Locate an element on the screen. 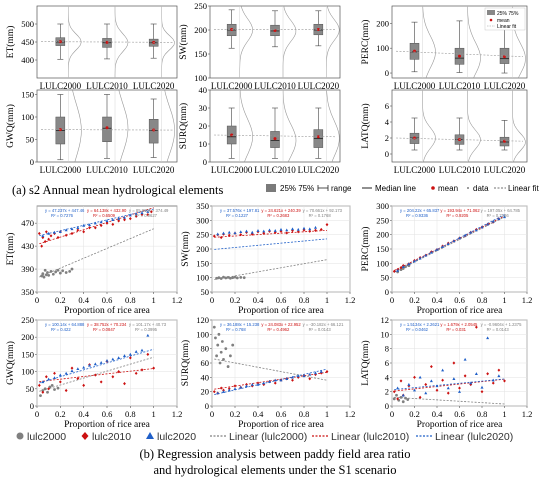  y-tick-label: 390 is located at coordinates (27, 269).